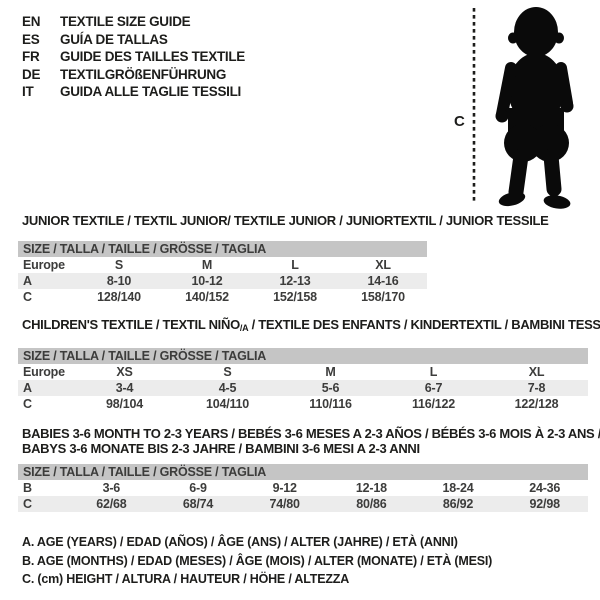  What do you see at coordinates (295, 281) in the screenshot?
I see `table-cell: 12-13` at bounding box center [295, 281].